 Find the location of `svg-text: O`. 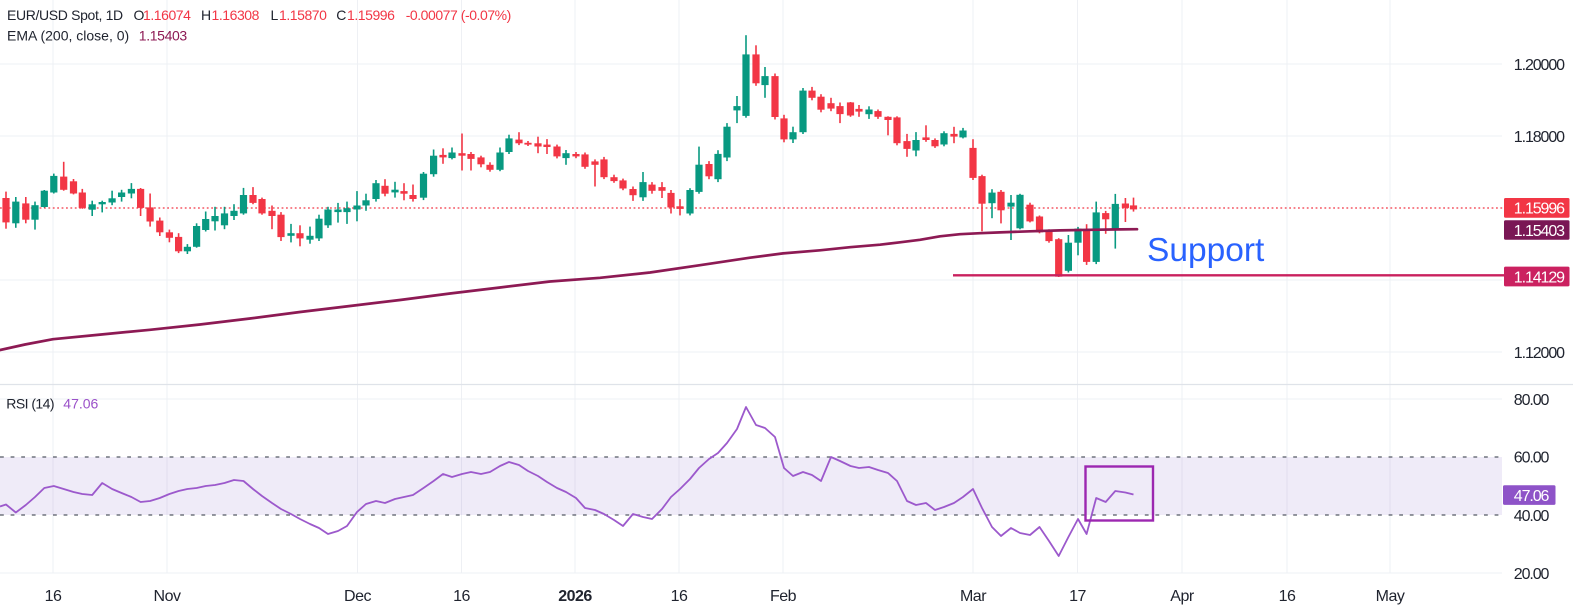

svg-text: O is located at coordinates (139, 15).